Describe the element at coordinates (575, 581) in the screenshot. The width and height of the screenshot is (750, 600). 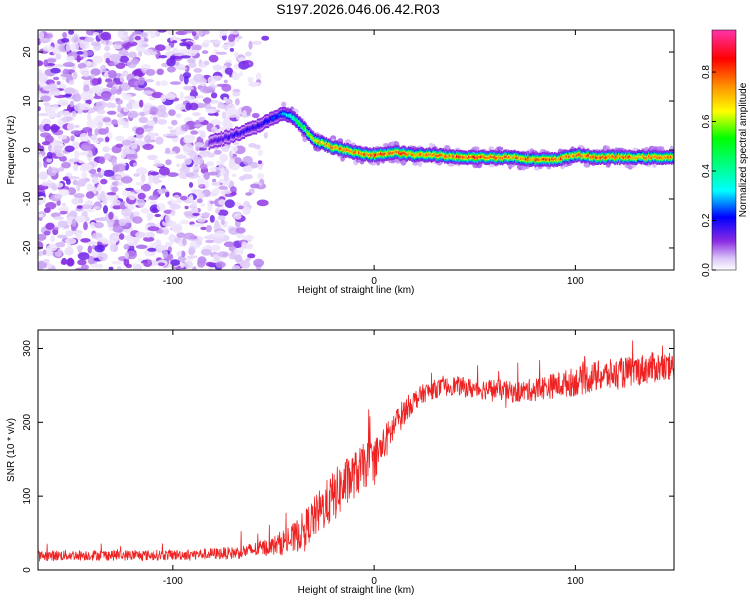
I see `snr-x-tick-label: 100` at that location.